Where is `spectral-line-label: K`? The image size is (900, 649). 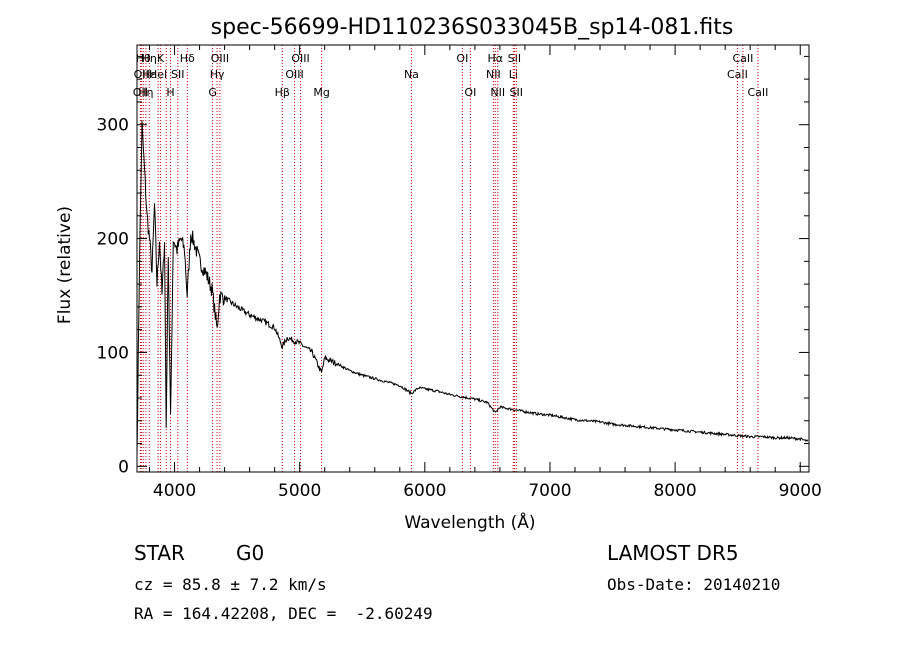
spectral-line-label: K is located at coordinates (161, 58).